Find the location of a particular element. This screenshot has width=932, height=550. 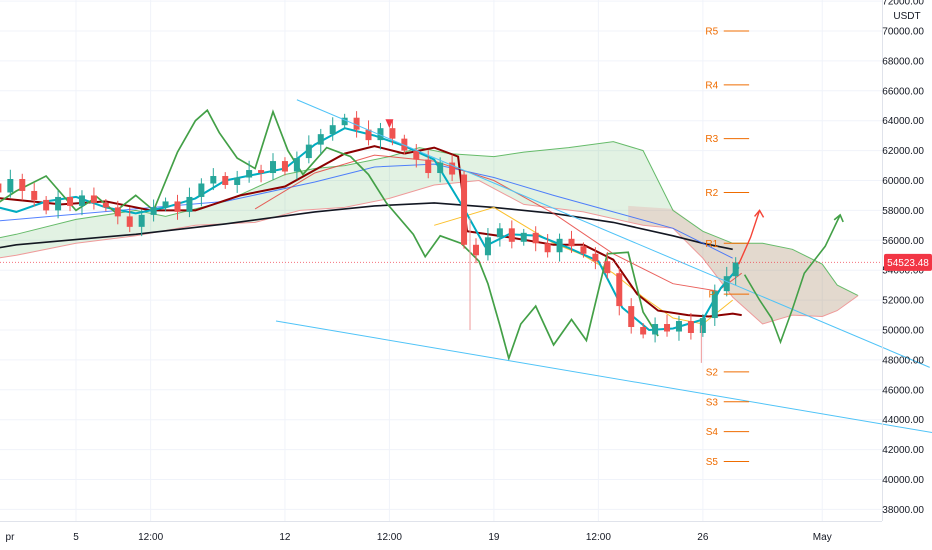

bullish-arrow-red is located at coordinates (749, 237).